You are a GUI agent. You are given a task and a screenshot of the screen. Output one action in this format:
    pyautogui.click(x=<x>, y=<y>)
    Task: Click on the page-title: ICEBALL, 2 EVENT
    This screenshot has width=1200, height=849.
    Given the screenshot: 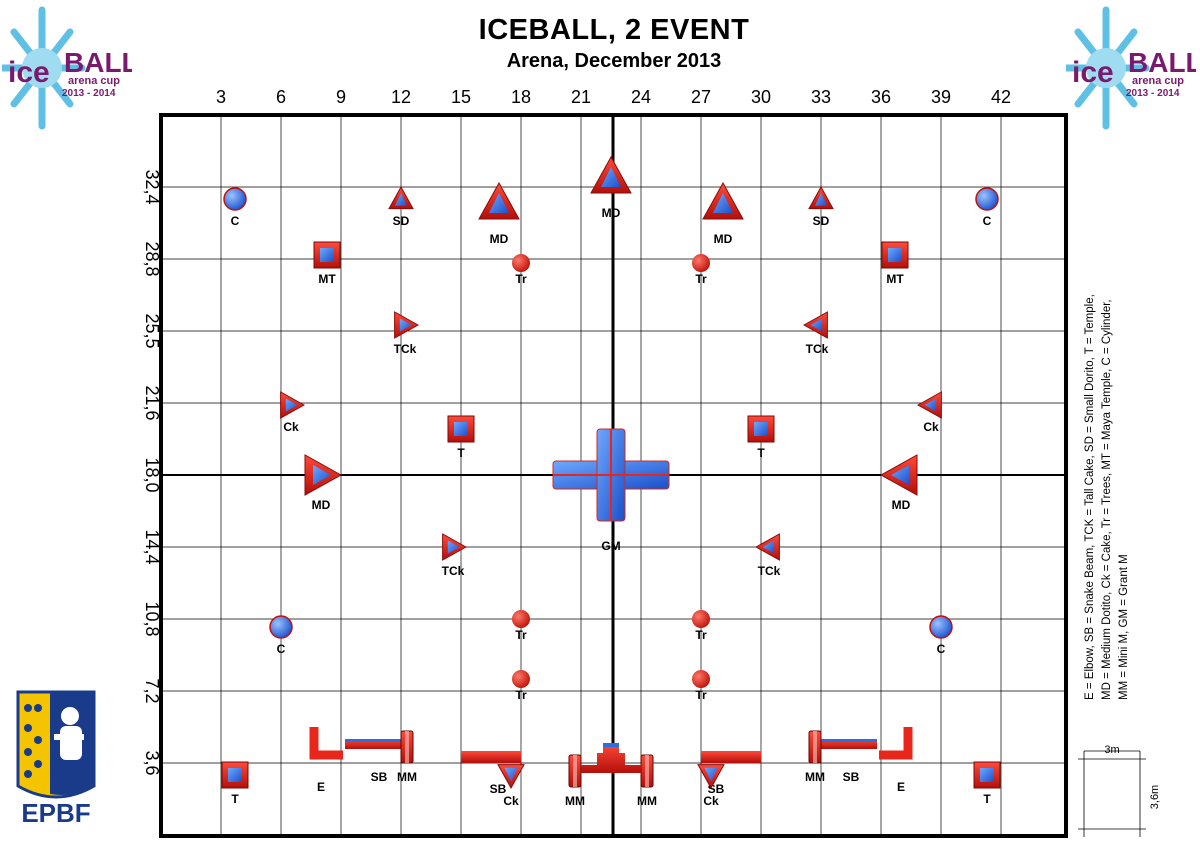 What is the action you would take?
    pyautogui.click(x=614, y=30)
    